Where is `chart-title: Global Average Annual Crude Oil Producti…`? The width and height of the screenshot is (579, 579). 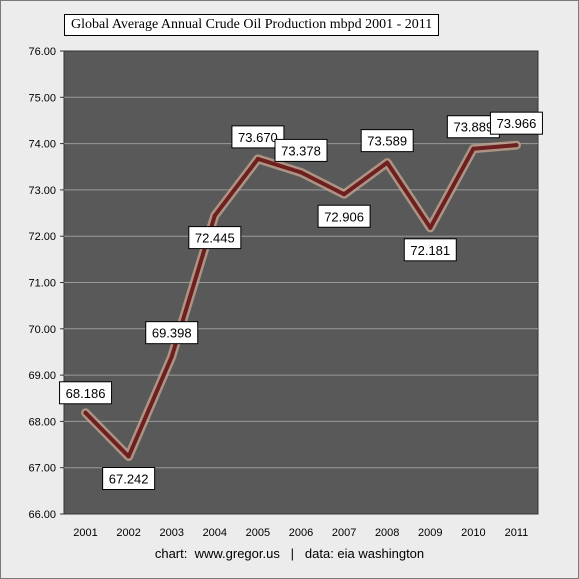
chart-title: Global Average Annual Crude Oil Producti… is located at coordinates (252, 25).